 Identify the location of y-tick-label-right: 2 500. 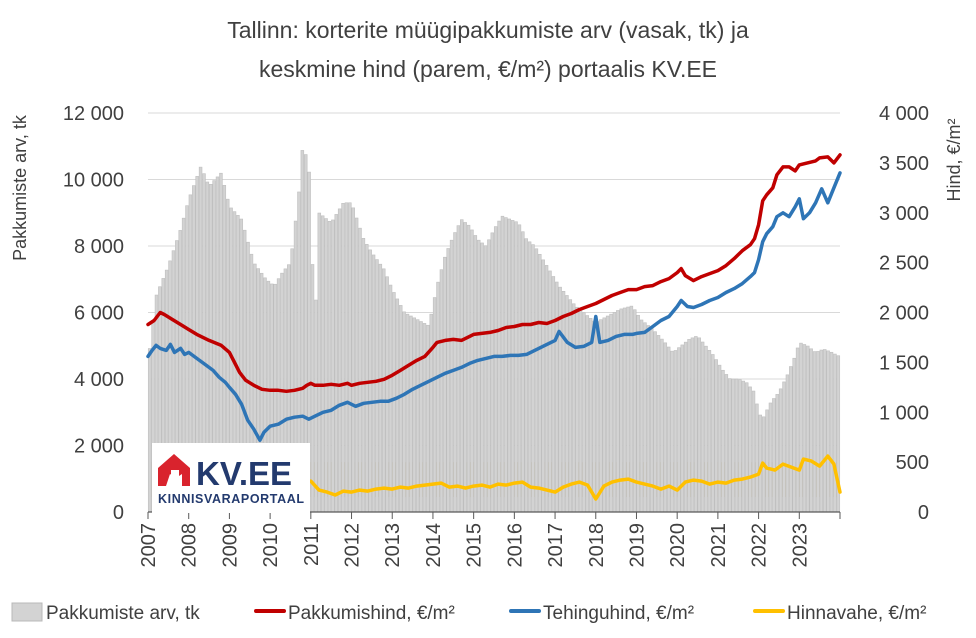
(904, 264).